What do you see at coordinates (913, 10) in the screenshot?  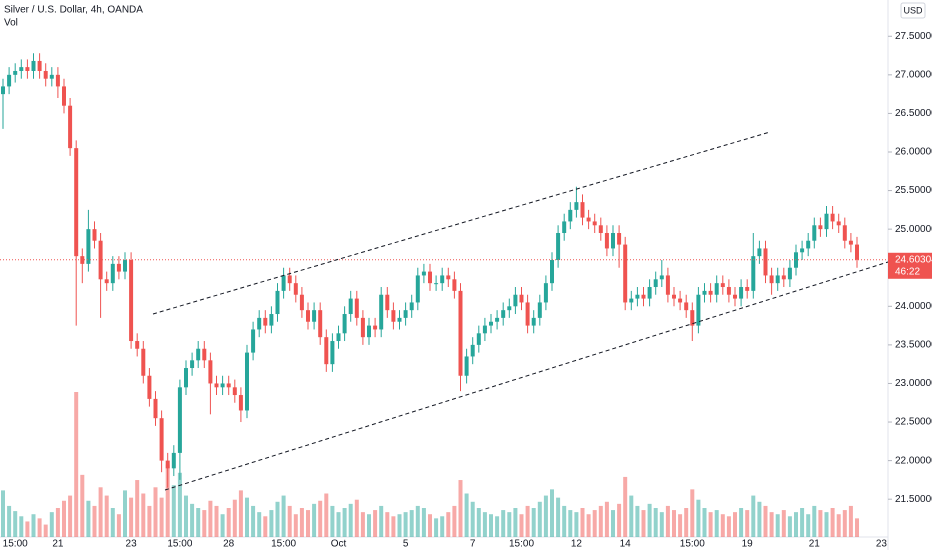 I see `currency-button` at bounding box center [913, 10].